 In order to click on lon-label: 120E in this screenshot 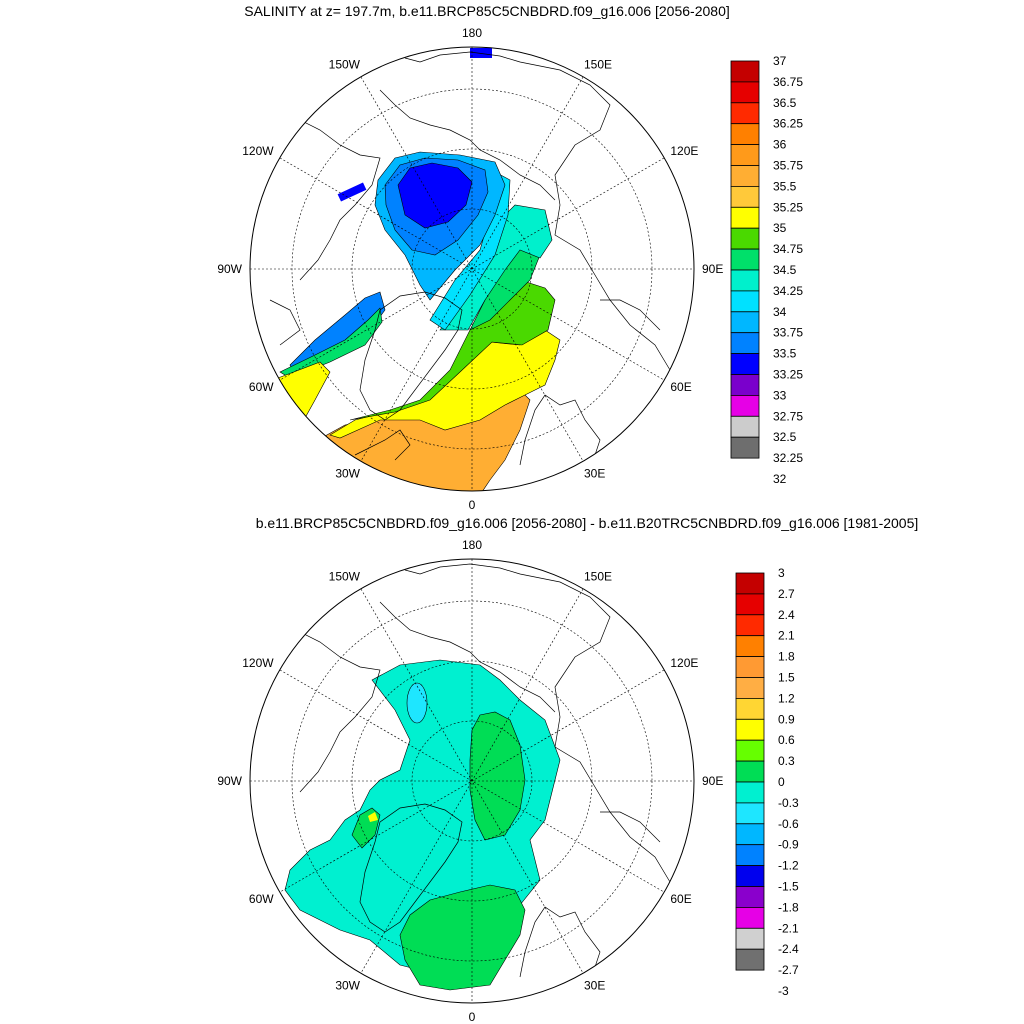, I will do `click(684, 663)`.